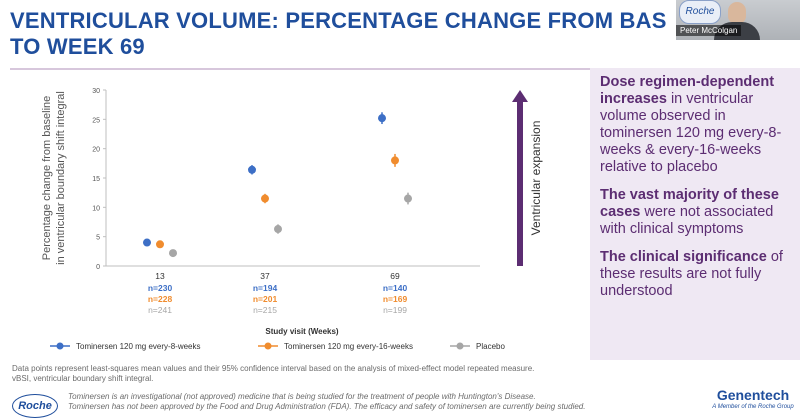  Describe the element at coordinates (490, 346) in the screenshot. I see `legend-label: Placebo` at that location.